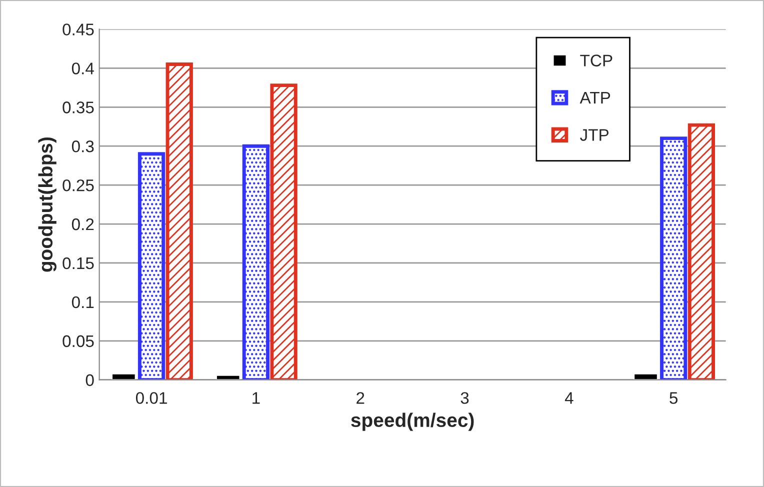  I want to click on legend-label: ATP, so click(595, 98).